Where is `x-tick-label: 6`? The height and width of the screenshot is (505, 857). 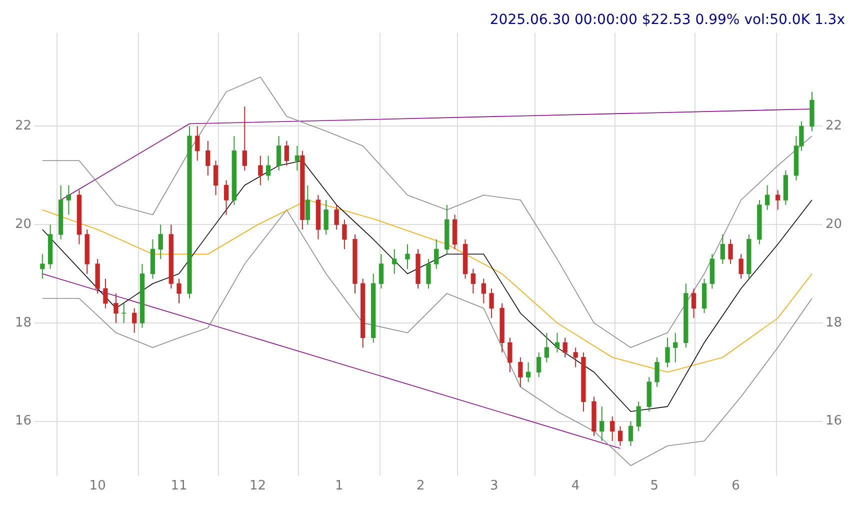
x-tick-label: 6 is located at coordinates (736, 486).